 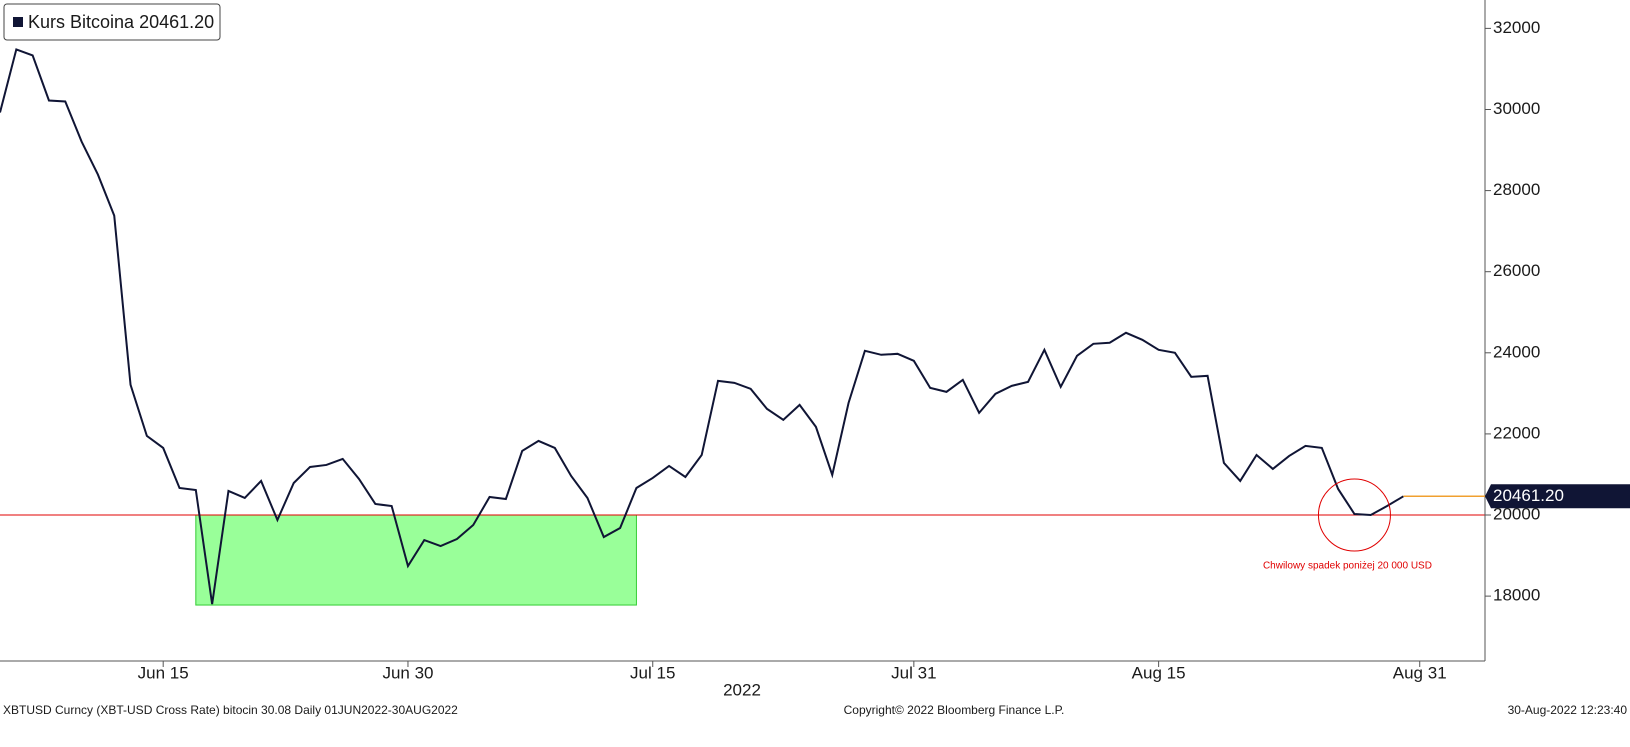 I want to click on legend-value: 20461.20, so click(x=176, y=22).